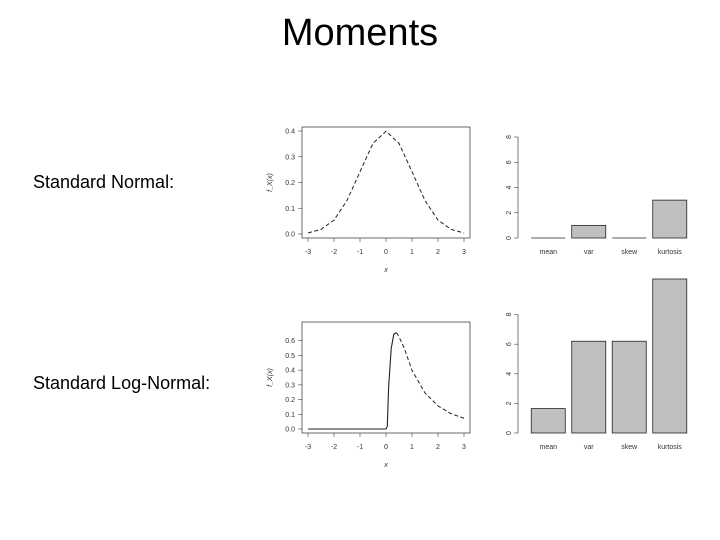  I want to click on bar-mean, so click(548, 421).